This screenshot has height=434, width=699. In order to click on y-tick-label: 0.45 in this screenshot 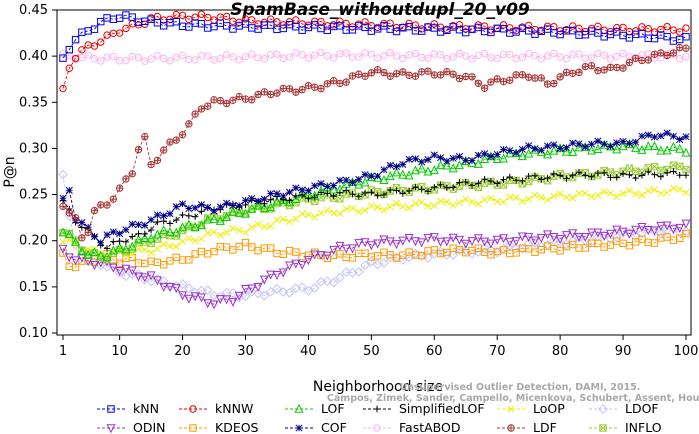, I will do `click(33, 10)`.